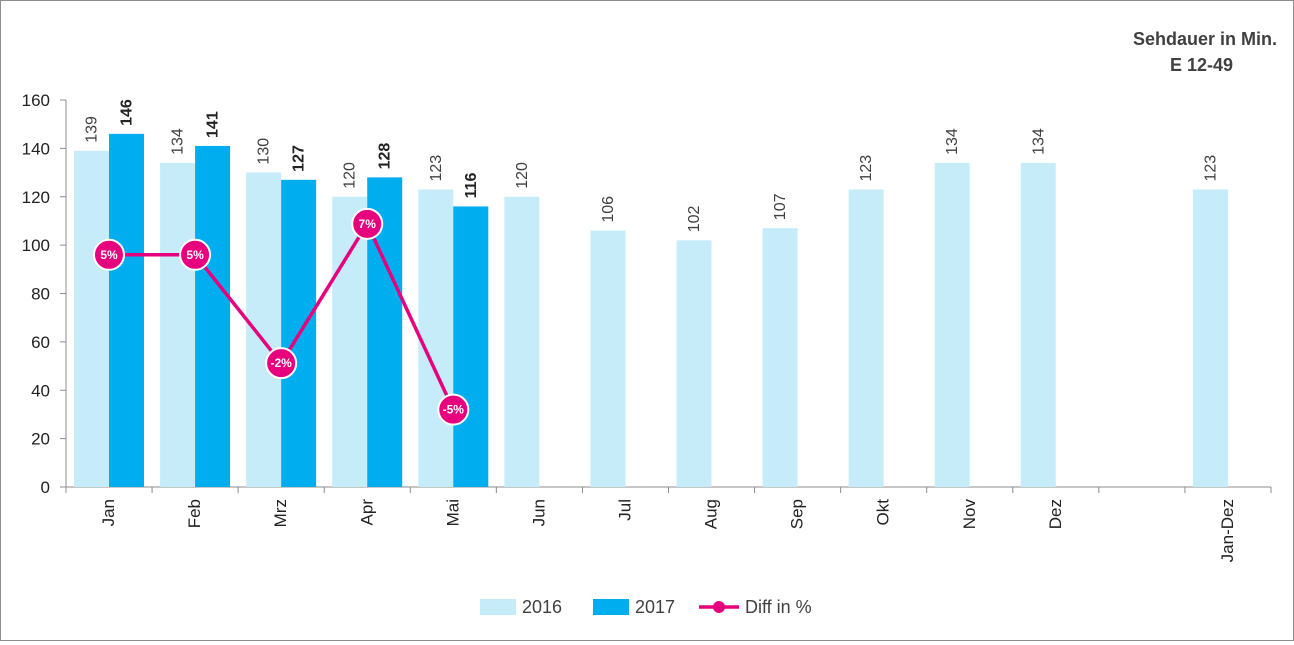 The width and height of the screenshot is (1294, 645). What do you see at coordinates (1201, 65) in the screenshot?
I see `chart-title-line-2: E 12-49` at bounding box center [1201, 65].